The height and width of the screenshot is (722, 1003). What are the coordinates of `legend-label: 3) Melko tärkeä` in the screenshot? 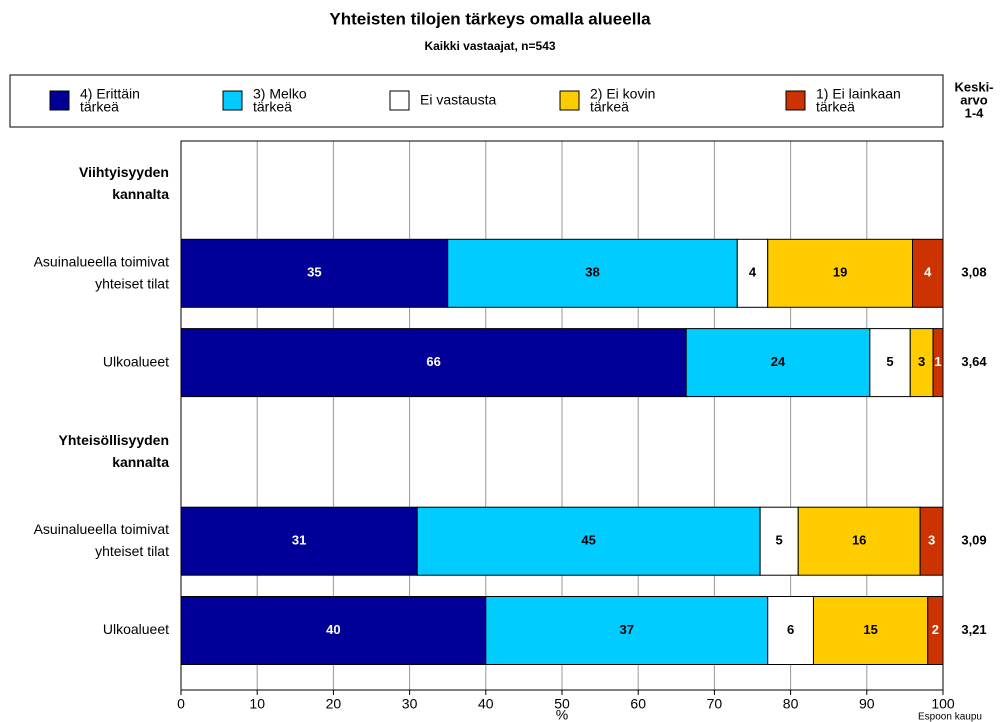 It's located at (280, 99).